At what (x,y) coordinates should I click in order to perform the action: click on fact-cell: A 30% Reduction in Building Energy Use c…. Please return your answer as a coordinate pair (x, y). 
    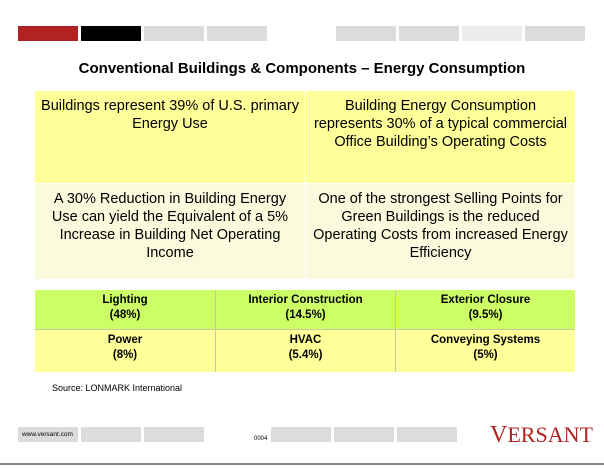
    Looking at the image, I should click on (170, 231).